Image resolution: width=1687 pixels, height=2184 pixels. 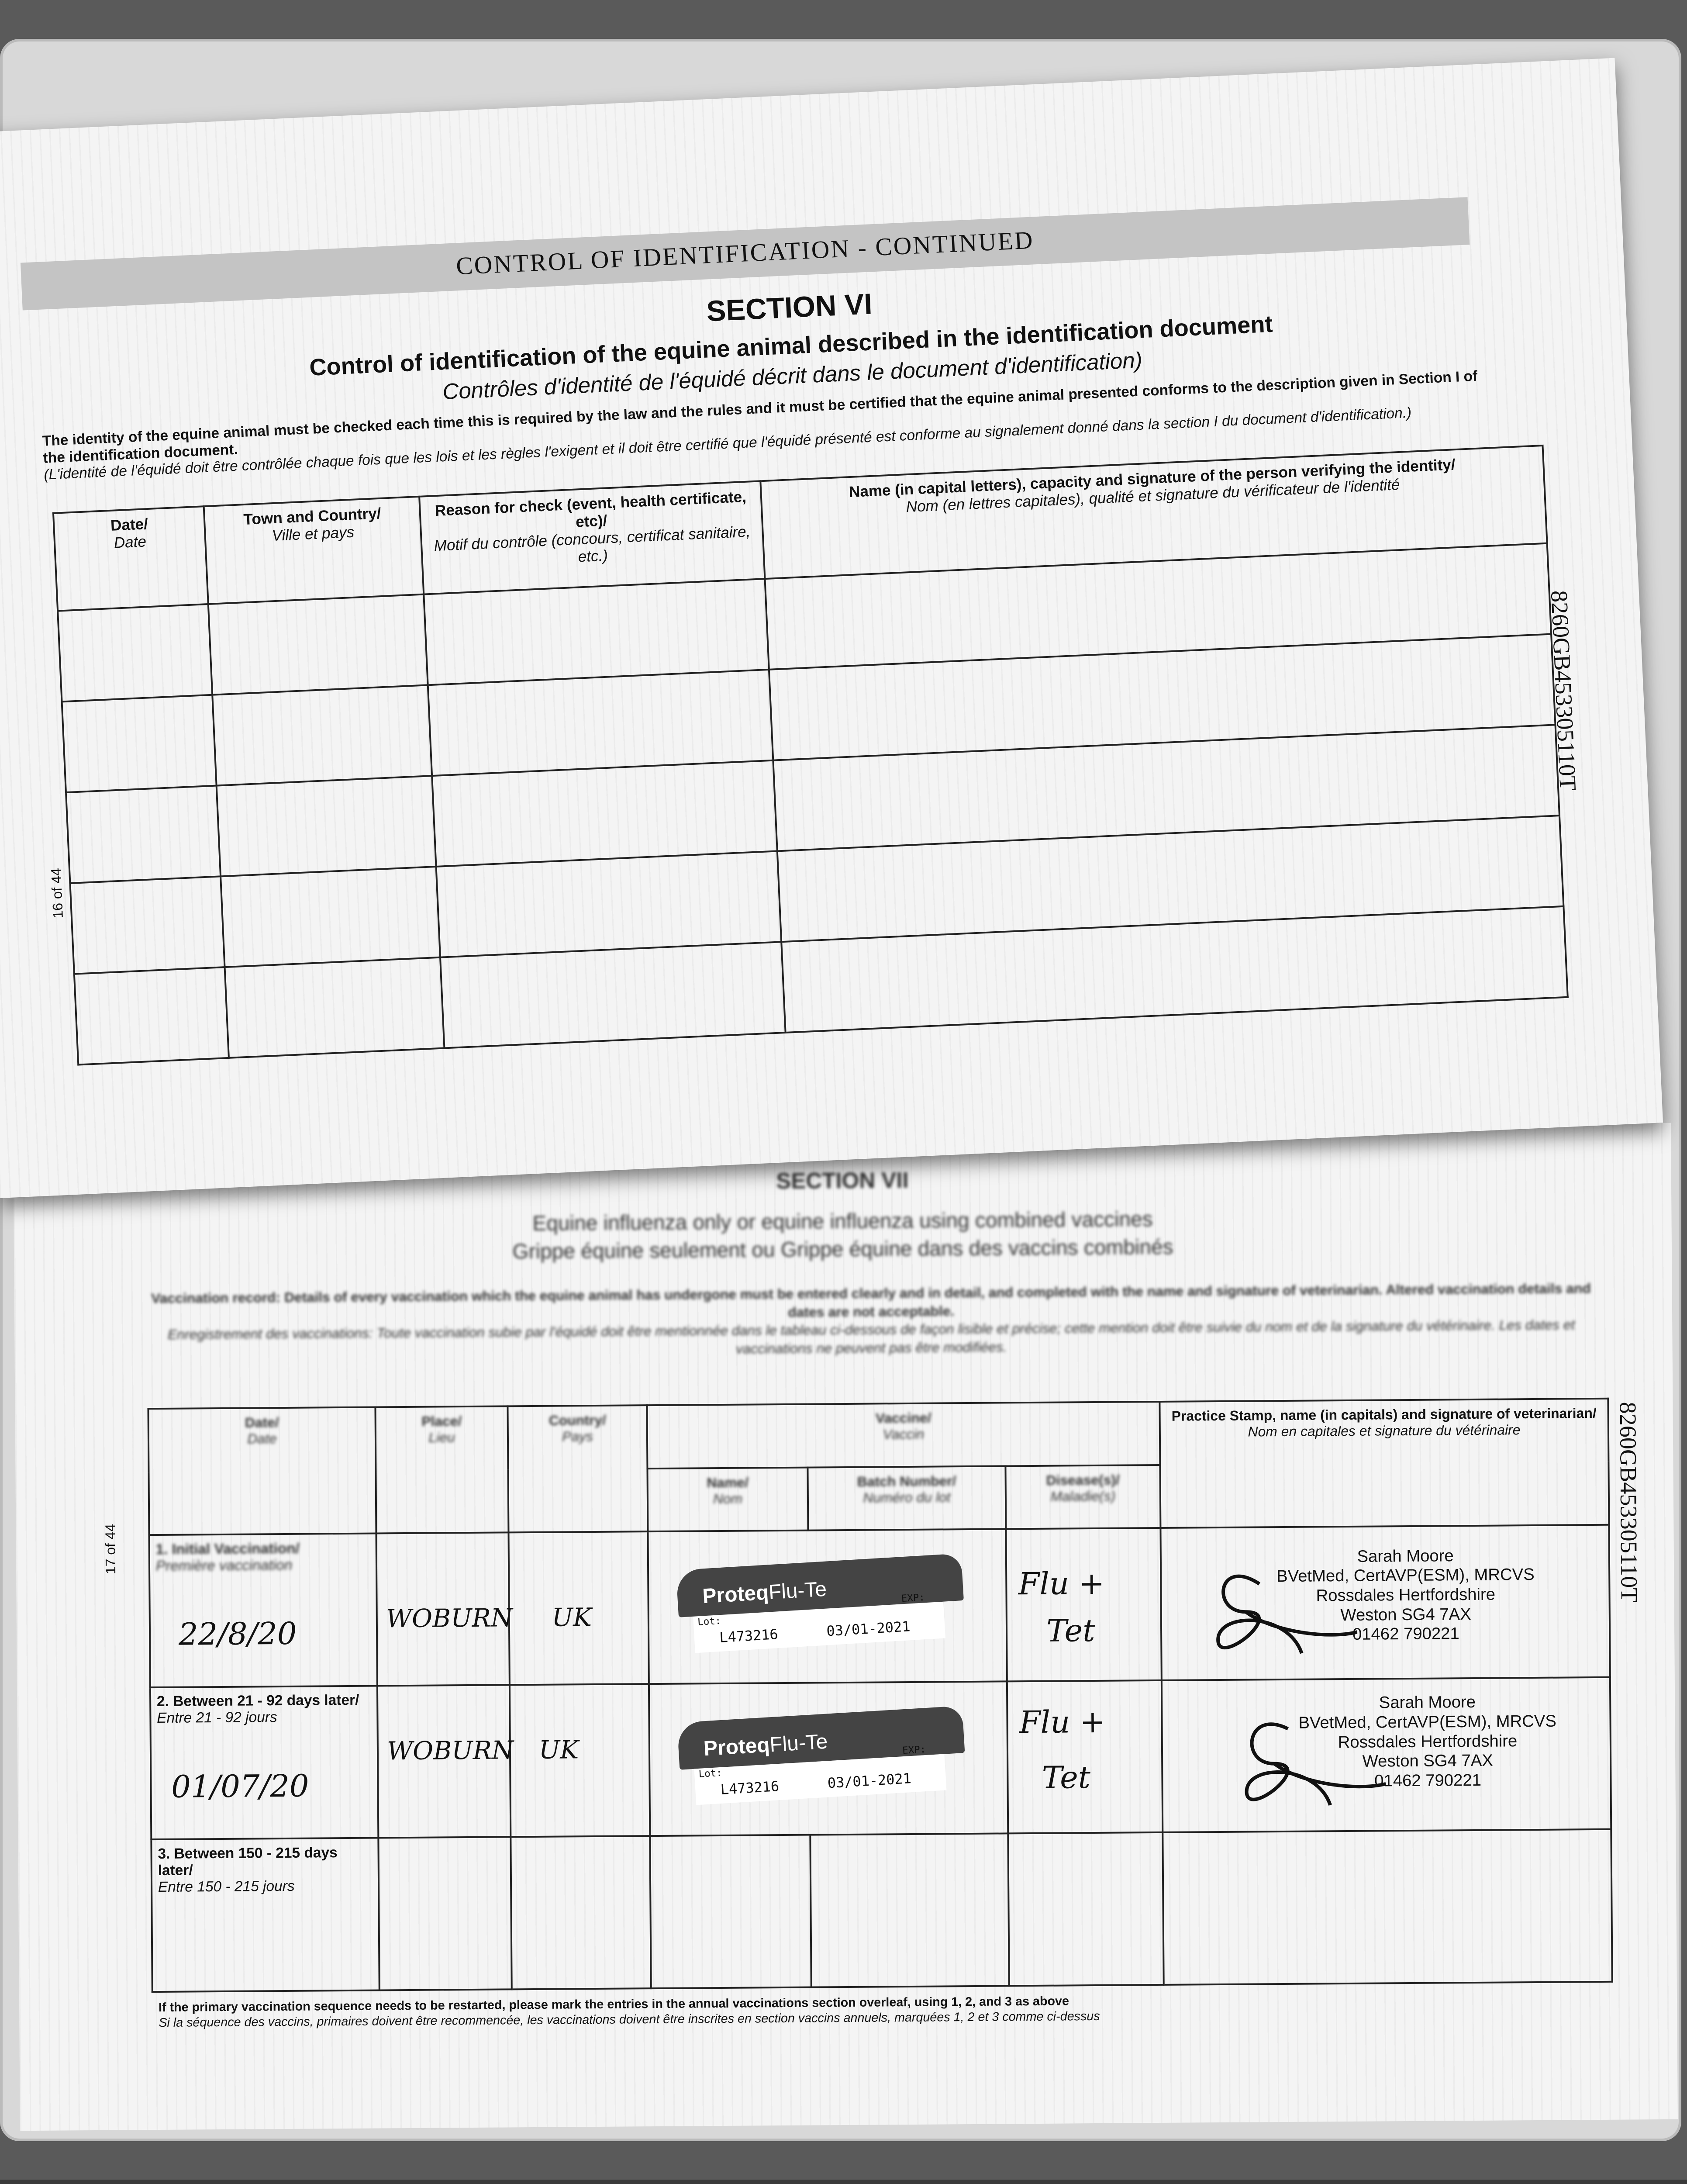 What do you see at coordinates (903, 1435) in the screenshot?
I see `header-vaccine: Vaccine/Vaccin` at bounding box center [903, 1435].